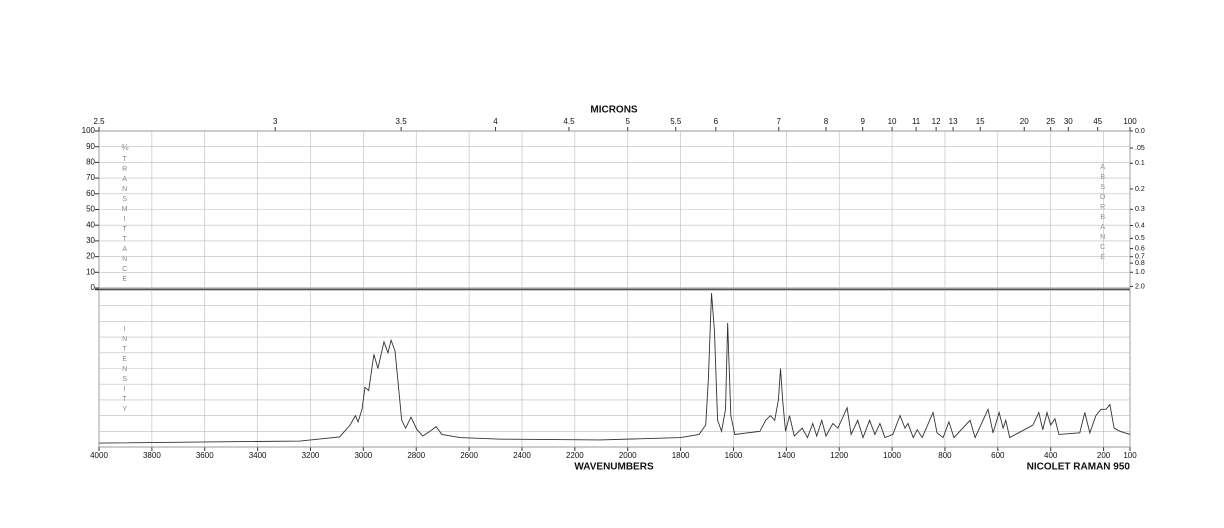 The image size is (1224, 528). I want to click on x-tick-label: 2000, so click(628, 455).